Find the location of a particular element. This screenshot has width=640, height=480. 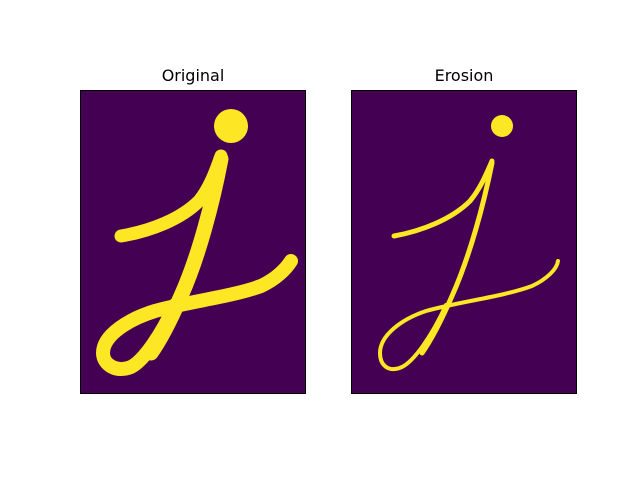

panel-title-original: Original is located at coordinates (193, 76).